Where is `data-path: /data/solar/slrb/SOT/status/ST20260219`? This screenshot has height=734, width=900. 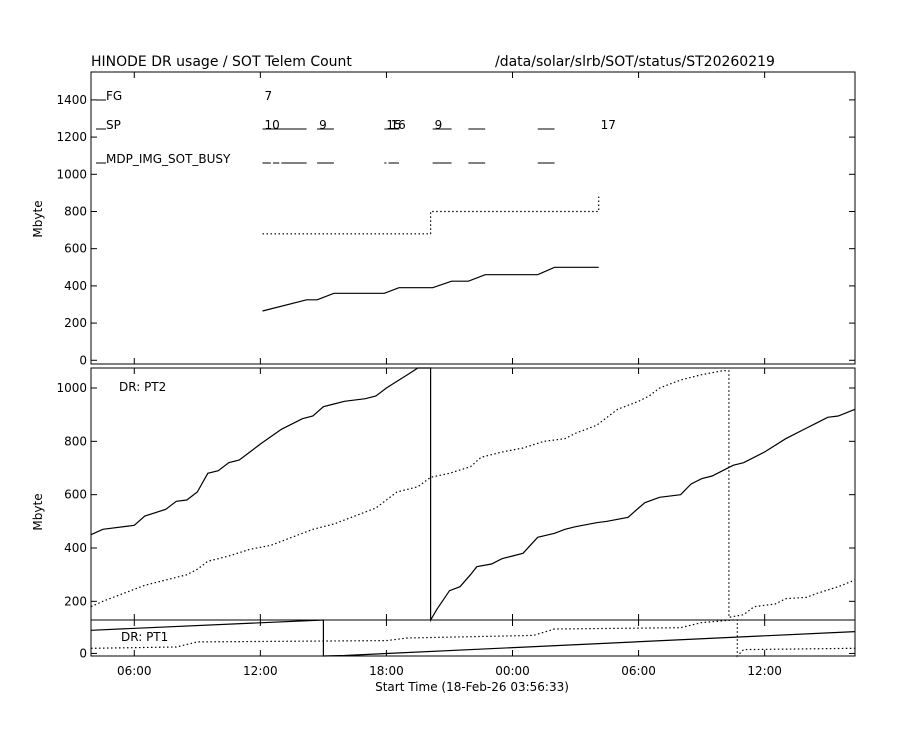
data-path: /data/solar/slrb/SOT/status/ST20260219 is located at coordinates (635, 62).